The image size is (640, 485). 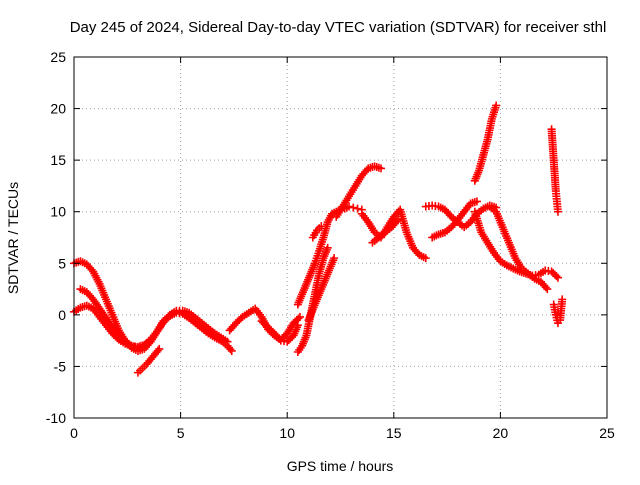 I want to click on x-axis-label: GPS time / hours, so click(x=340, y=466).